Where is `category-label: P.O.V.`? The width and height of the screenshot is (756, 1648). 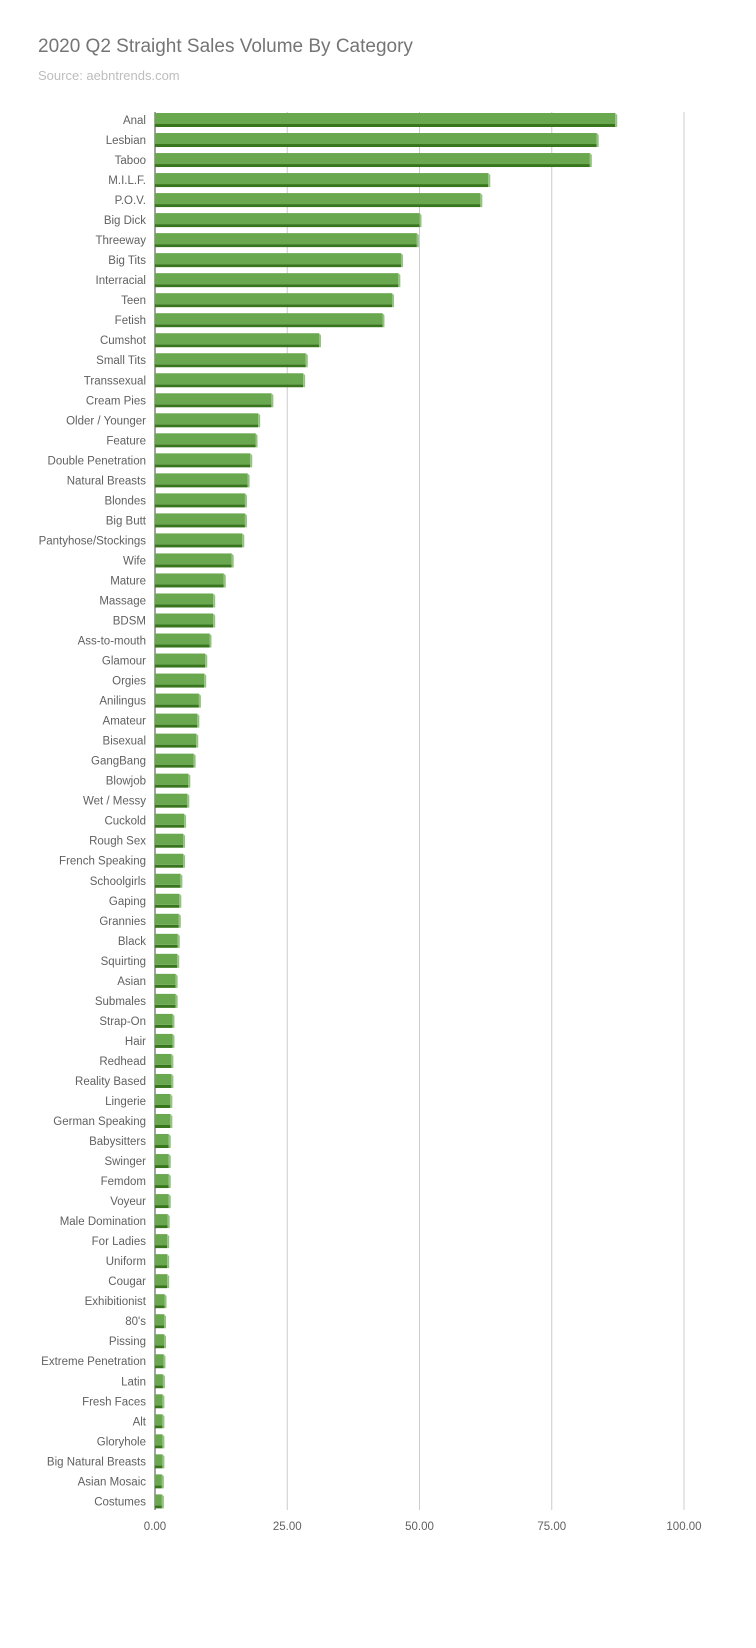 category-label: P.O.V. is located at coordinates (130, 201).